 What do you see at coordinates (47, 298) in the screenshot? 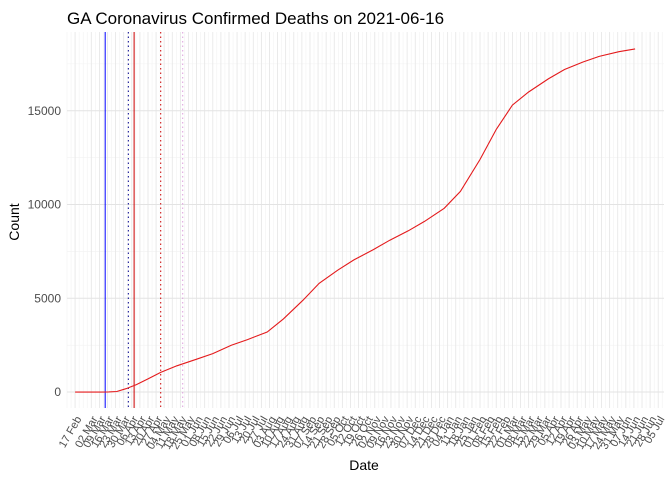
I see `y-tick-label: 5000` at bounding box center [47, 298].